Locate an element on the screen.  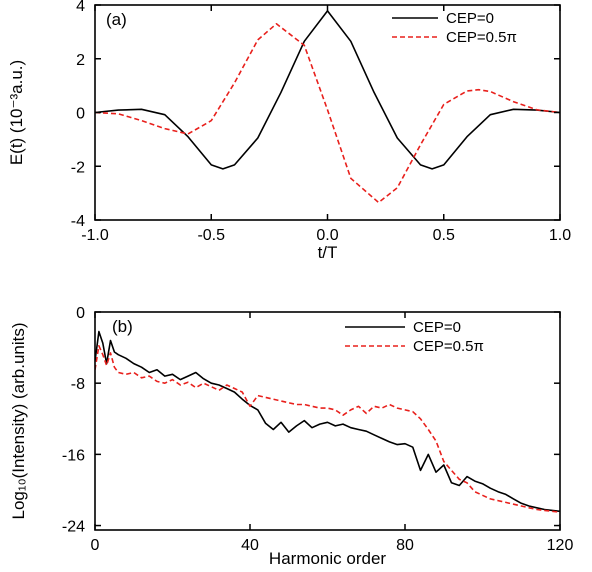
x-tick-label: 0 is located at coordinates (95, 545).